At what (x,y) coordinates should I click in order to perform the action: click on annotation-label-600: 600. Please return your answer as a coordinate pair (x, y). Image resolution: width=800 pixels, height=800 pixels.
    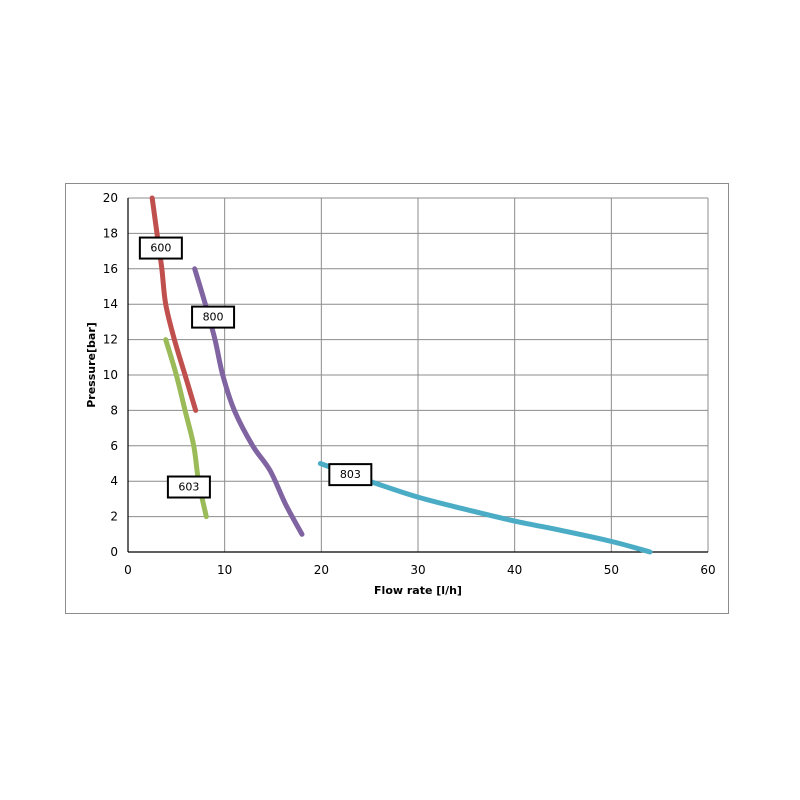
    Looking at the image, I should click on (160, 248).